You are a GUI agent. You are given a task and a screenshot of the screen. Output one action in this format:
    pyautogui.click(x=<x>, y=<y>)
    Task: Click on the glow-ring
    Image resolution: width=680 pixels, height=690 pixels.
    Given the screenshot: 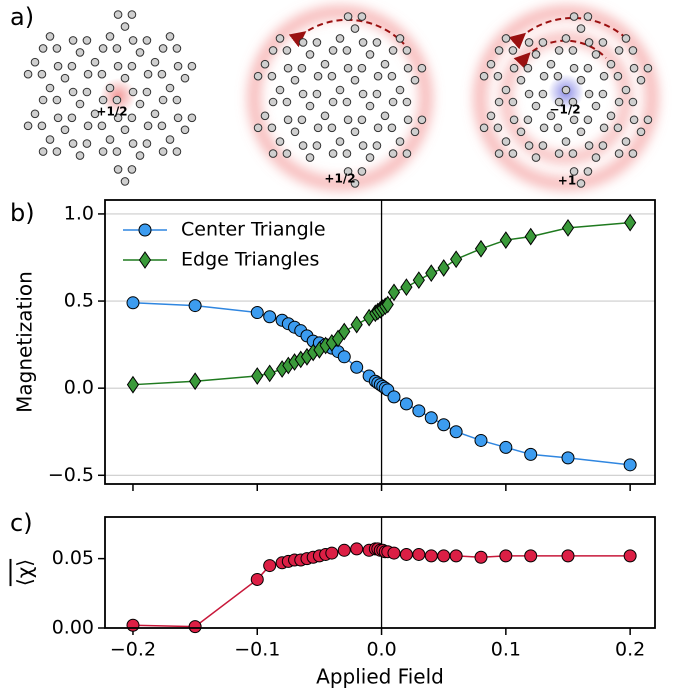 What is the action you would take?
    pyautogui.click(x=566, y=98)
    